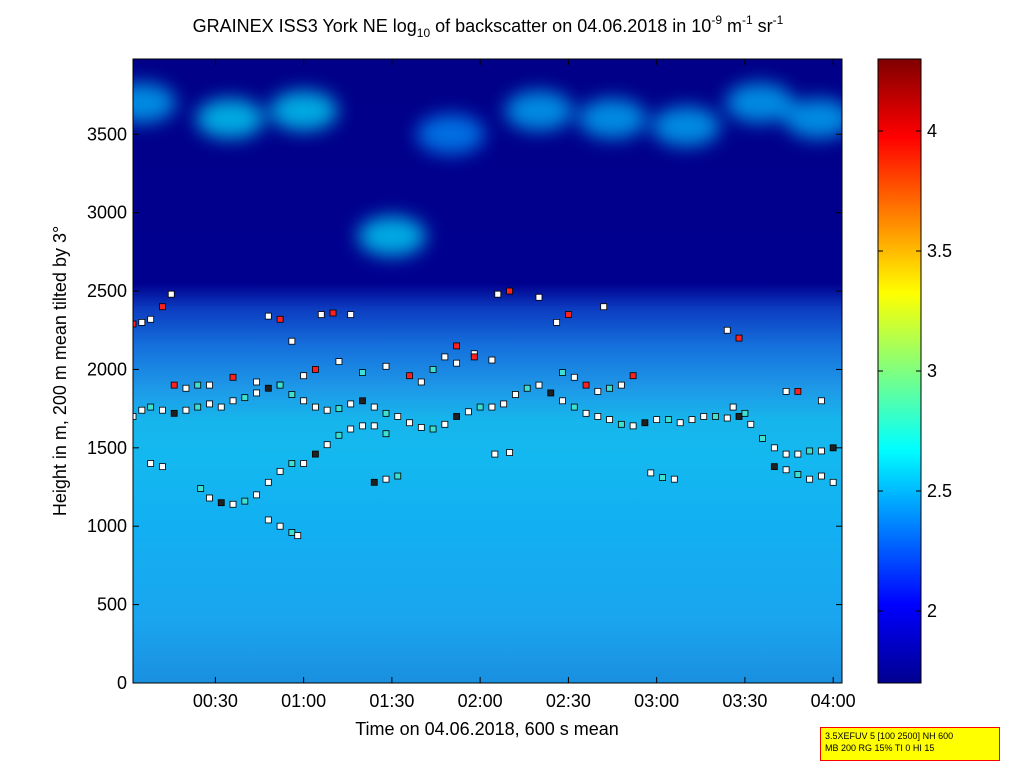  Describe the element at coordinates (568, 701) in the screenshot. I see `x-tick-label: 02:30` at that location.